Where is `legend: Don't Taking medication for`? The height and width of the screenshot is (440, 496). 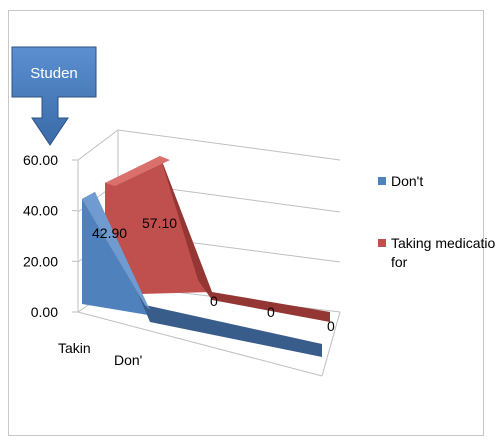
legend: Don't Taking medication for is located at coordinates (437, 221).